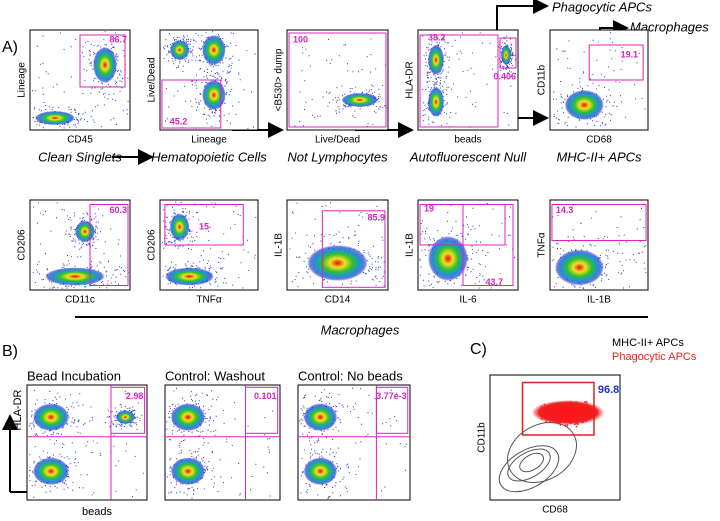 The width and height of the screenshot is (720, 521). I want to click on gate-value: 3.77e-3, so click(391, 396).